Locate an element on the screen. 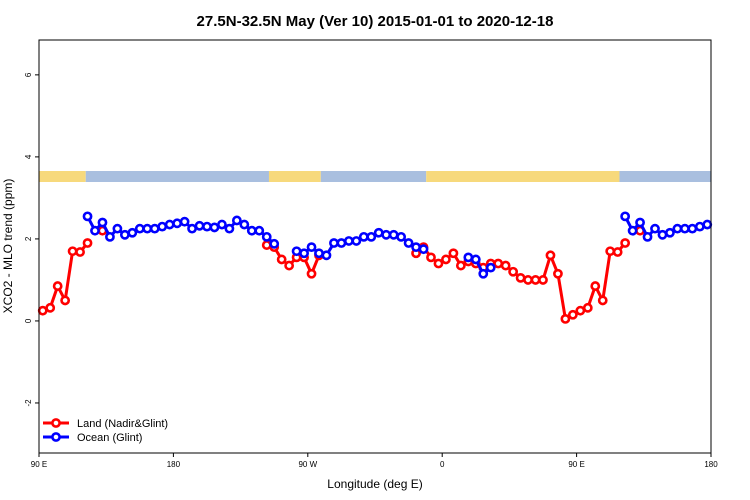  y-tick-label: 4 is located at coordinates (28, 156).